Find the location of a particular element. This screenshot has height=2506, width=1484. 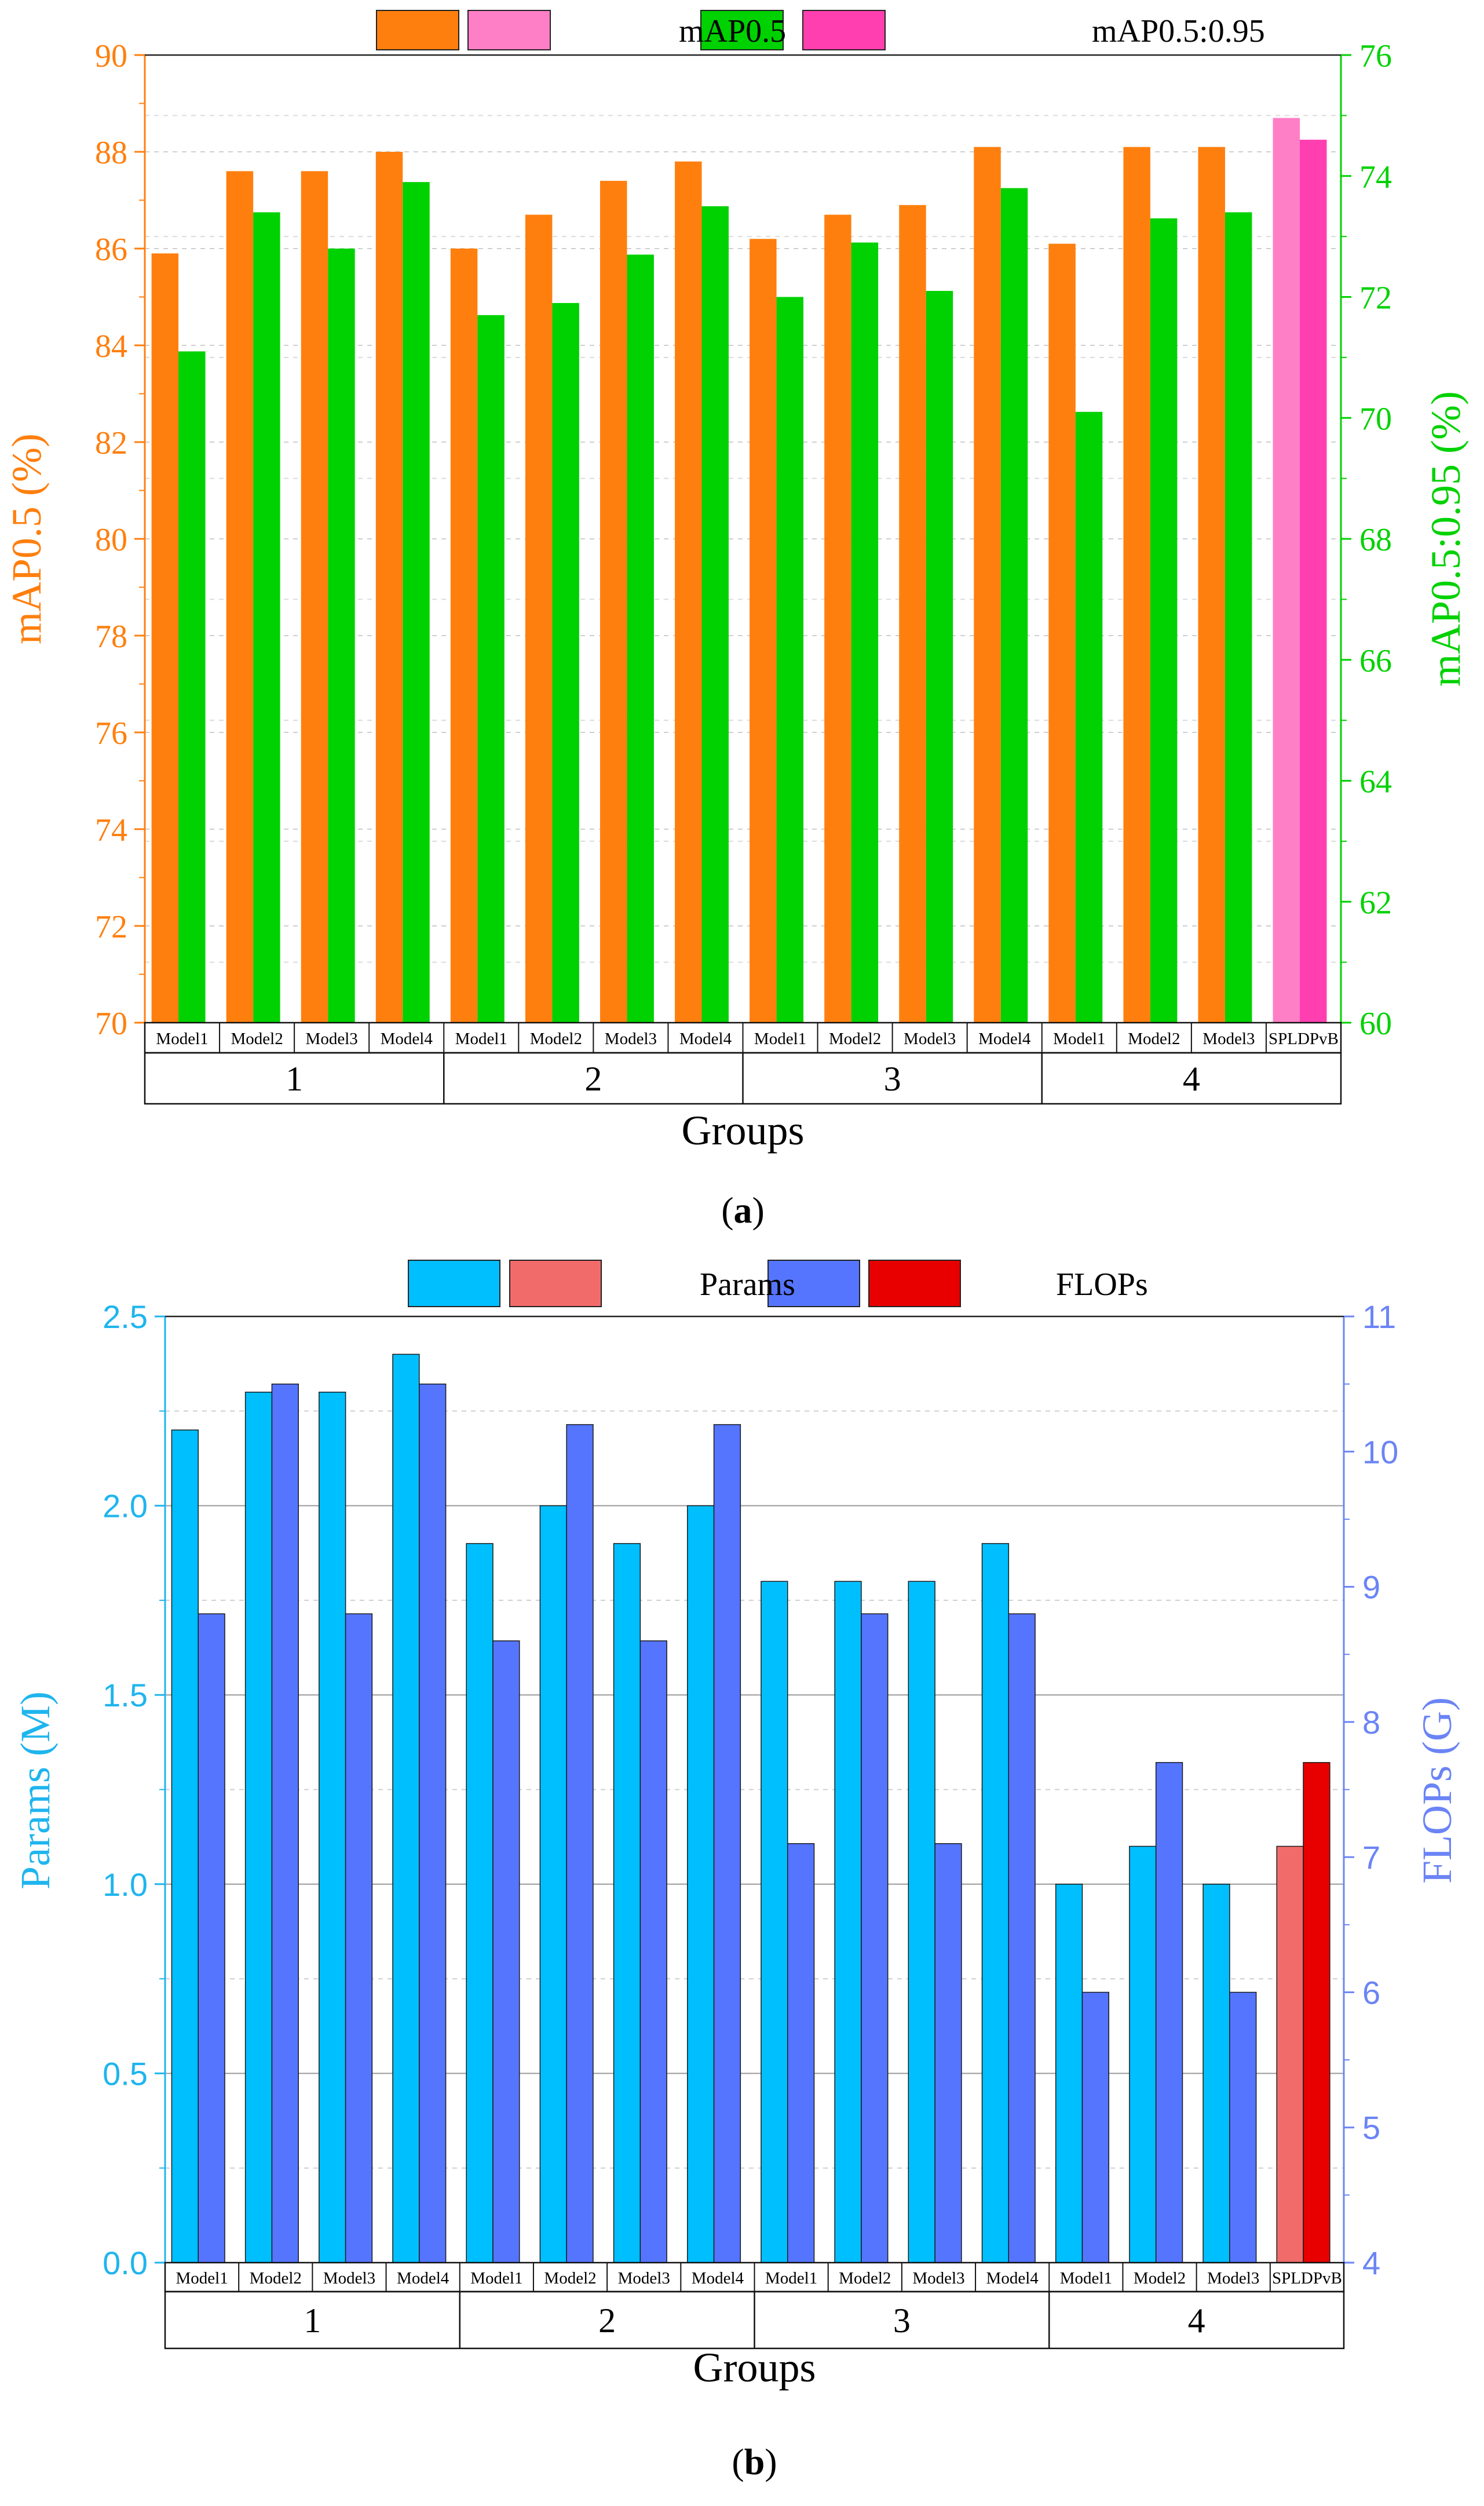

group-label: 2 is located at coordinates (607, 2320).